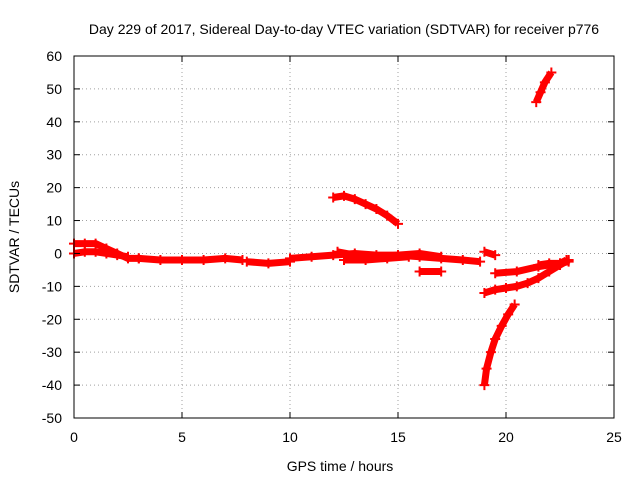  What do you see at coordinates (340, 466) in the screenshot?
I see `x-axis-label: GPS time / hours` at bounding box center [340, 466].